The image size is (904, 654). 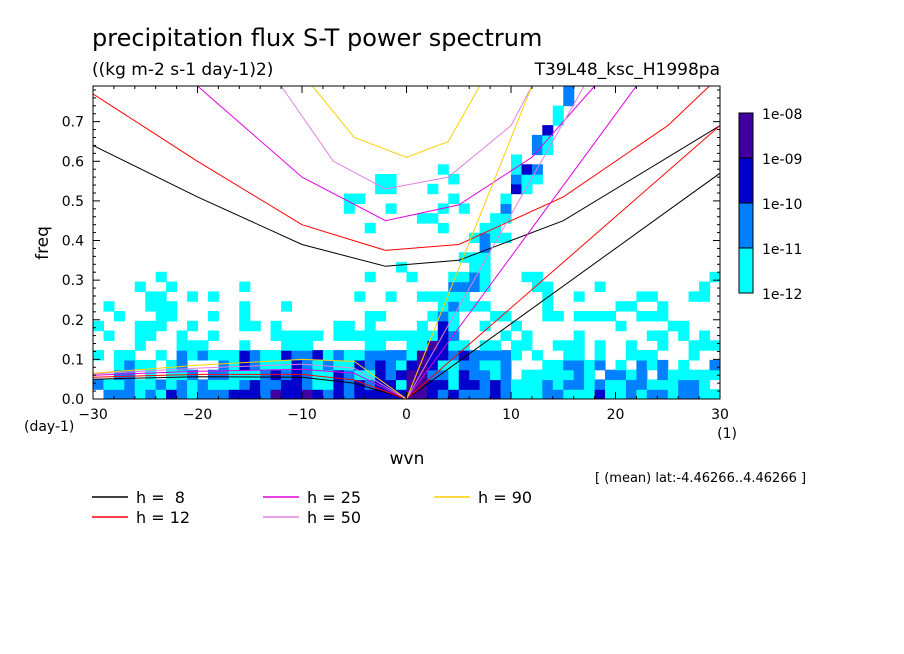 I want to click on colorbar: 1e-12 1e-11 1e-10 1e-09 1e-08, so click(x=770, y=205).